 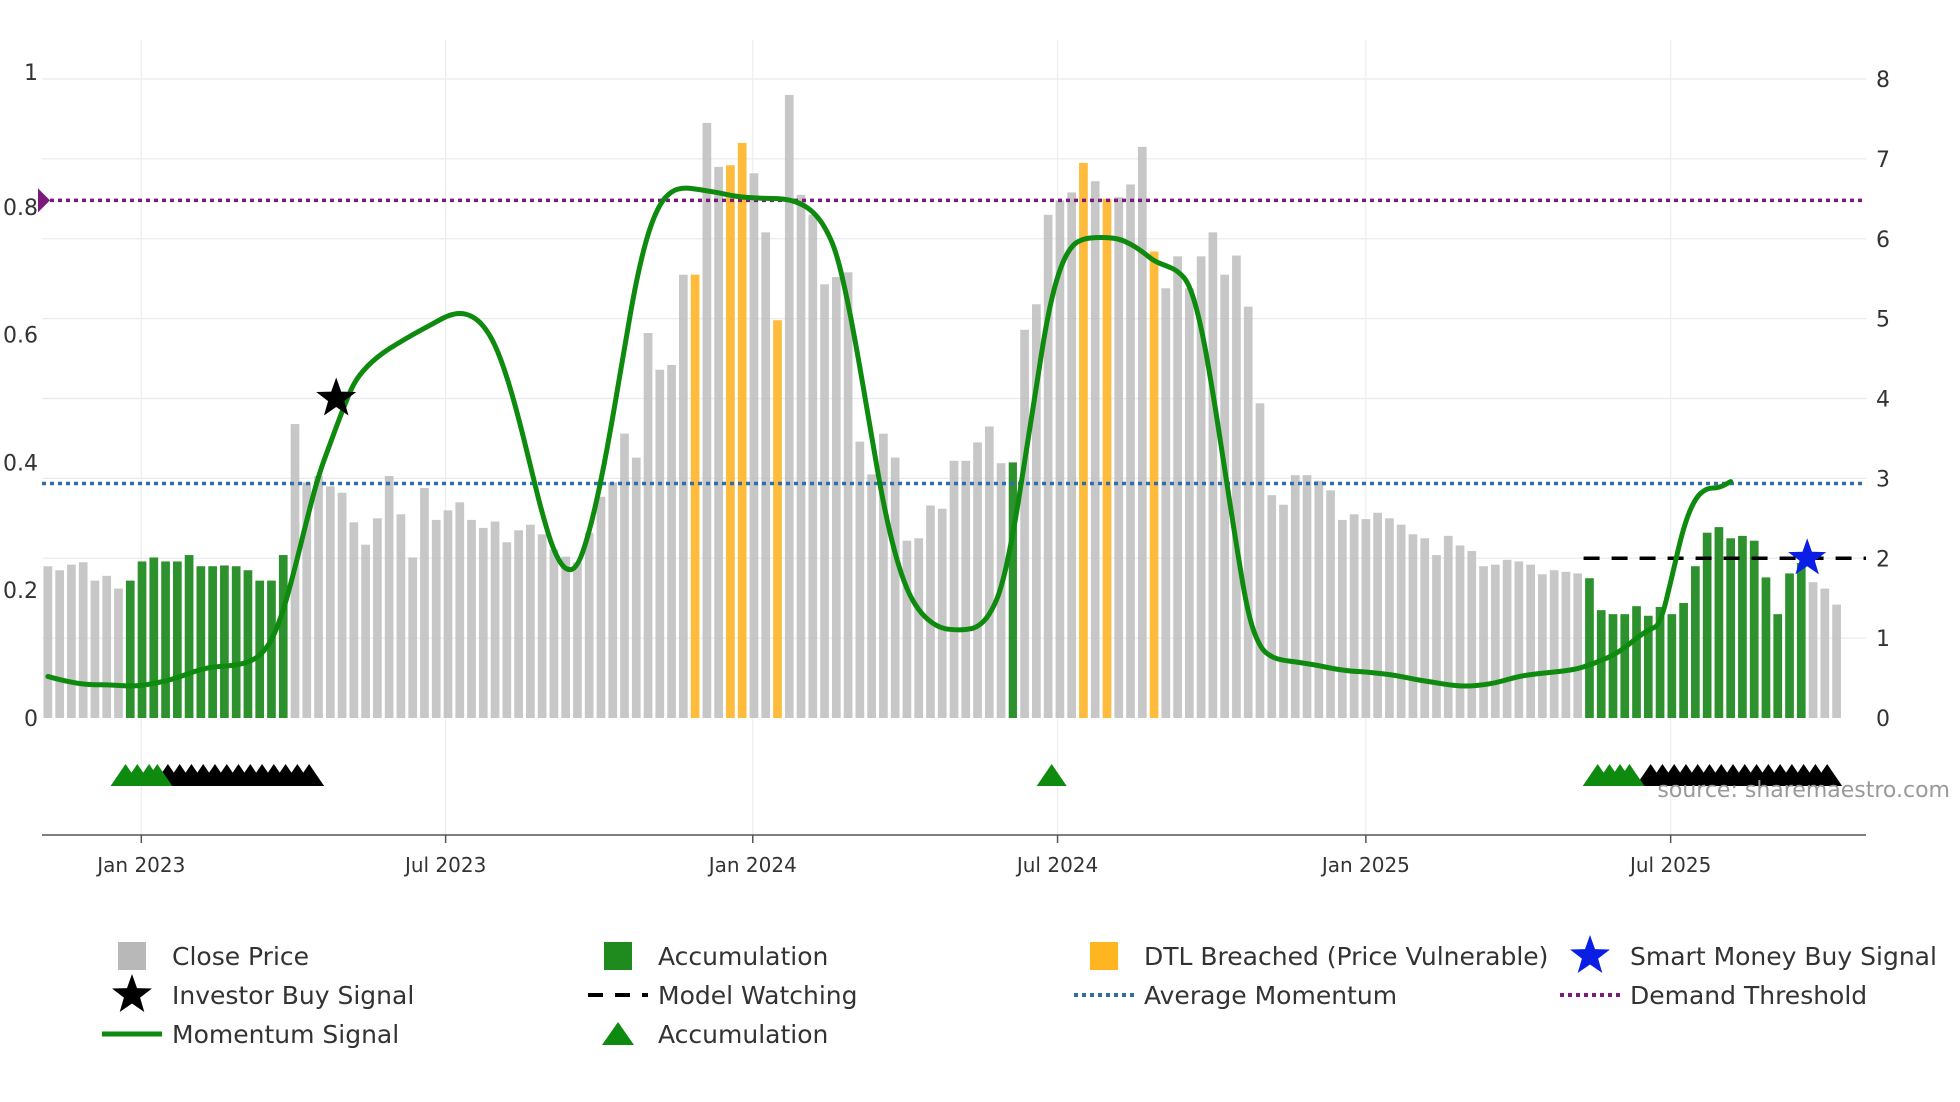 I want to click on left-tick-label: 0.6, so click(x=20, y=336).